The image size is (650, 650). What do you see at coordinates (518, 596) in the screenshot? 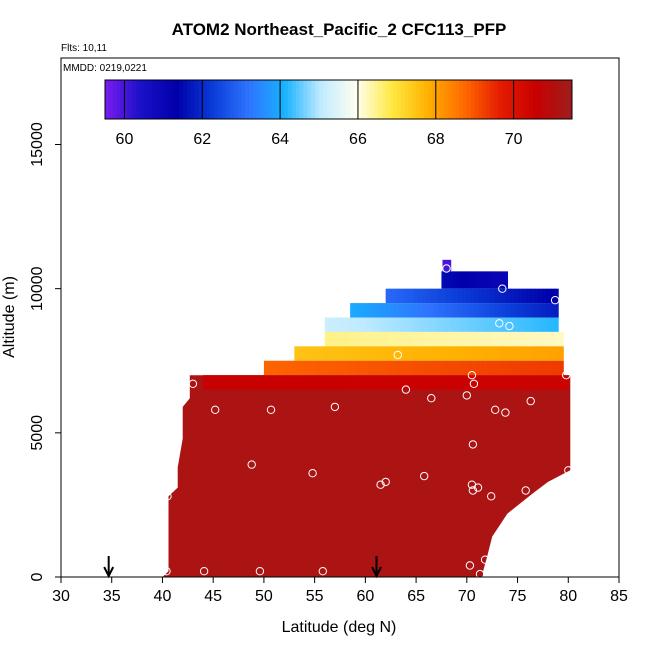
I see `x-tick-label: 75` at bounding box center [518, 596].